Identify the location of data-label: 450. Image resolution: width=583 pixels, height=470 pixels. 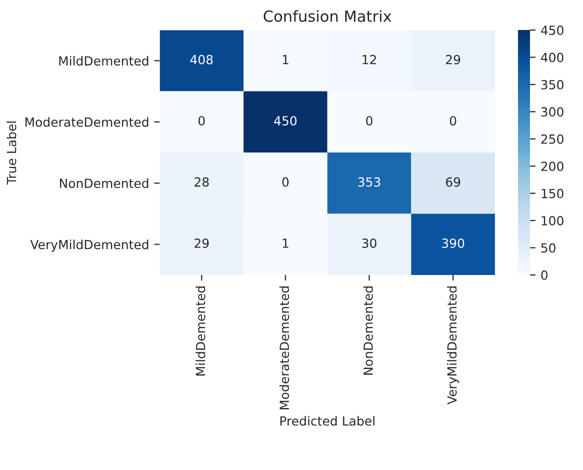
(285, 121).